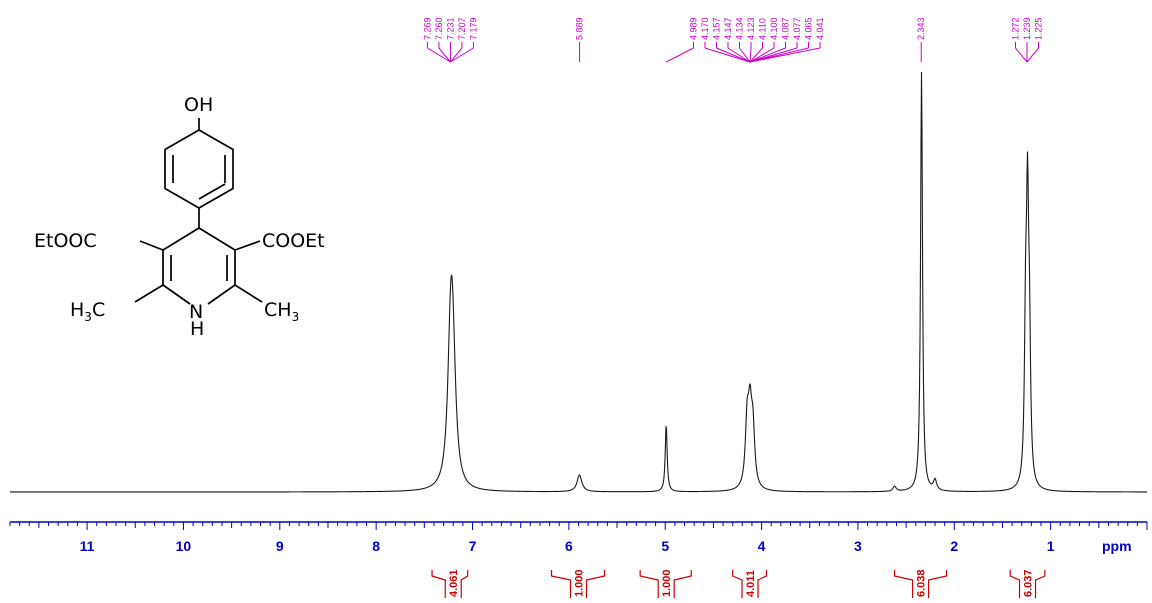 The image size is (1152, 603). I want to click on peak-label: 7.231, so click(450, 28).